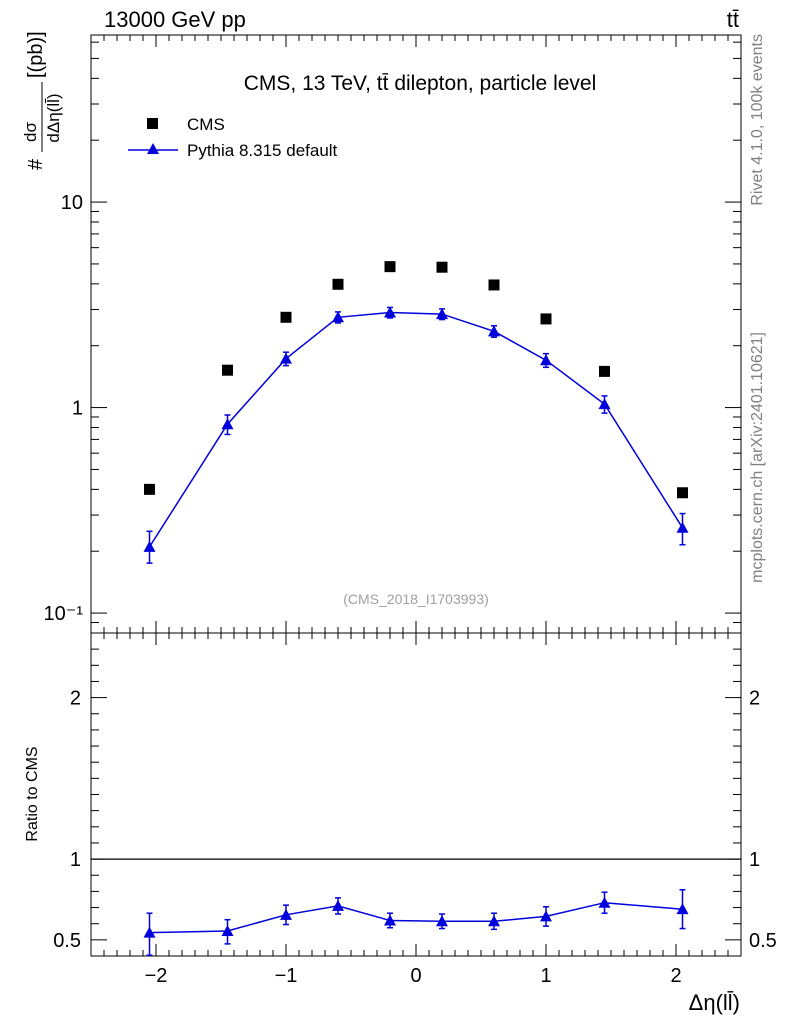 This screenshot has height=1024, width=786. Describe the element at coordinates (36, 54) in the screenshot. I see `svg-text: [(pb)]` at that location.